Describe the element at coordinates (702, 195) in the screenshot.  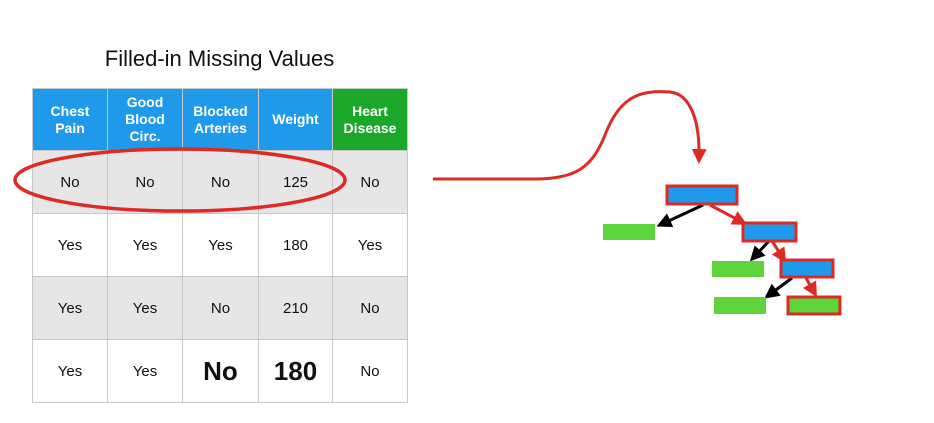
I see `tree-root-node` at that location.